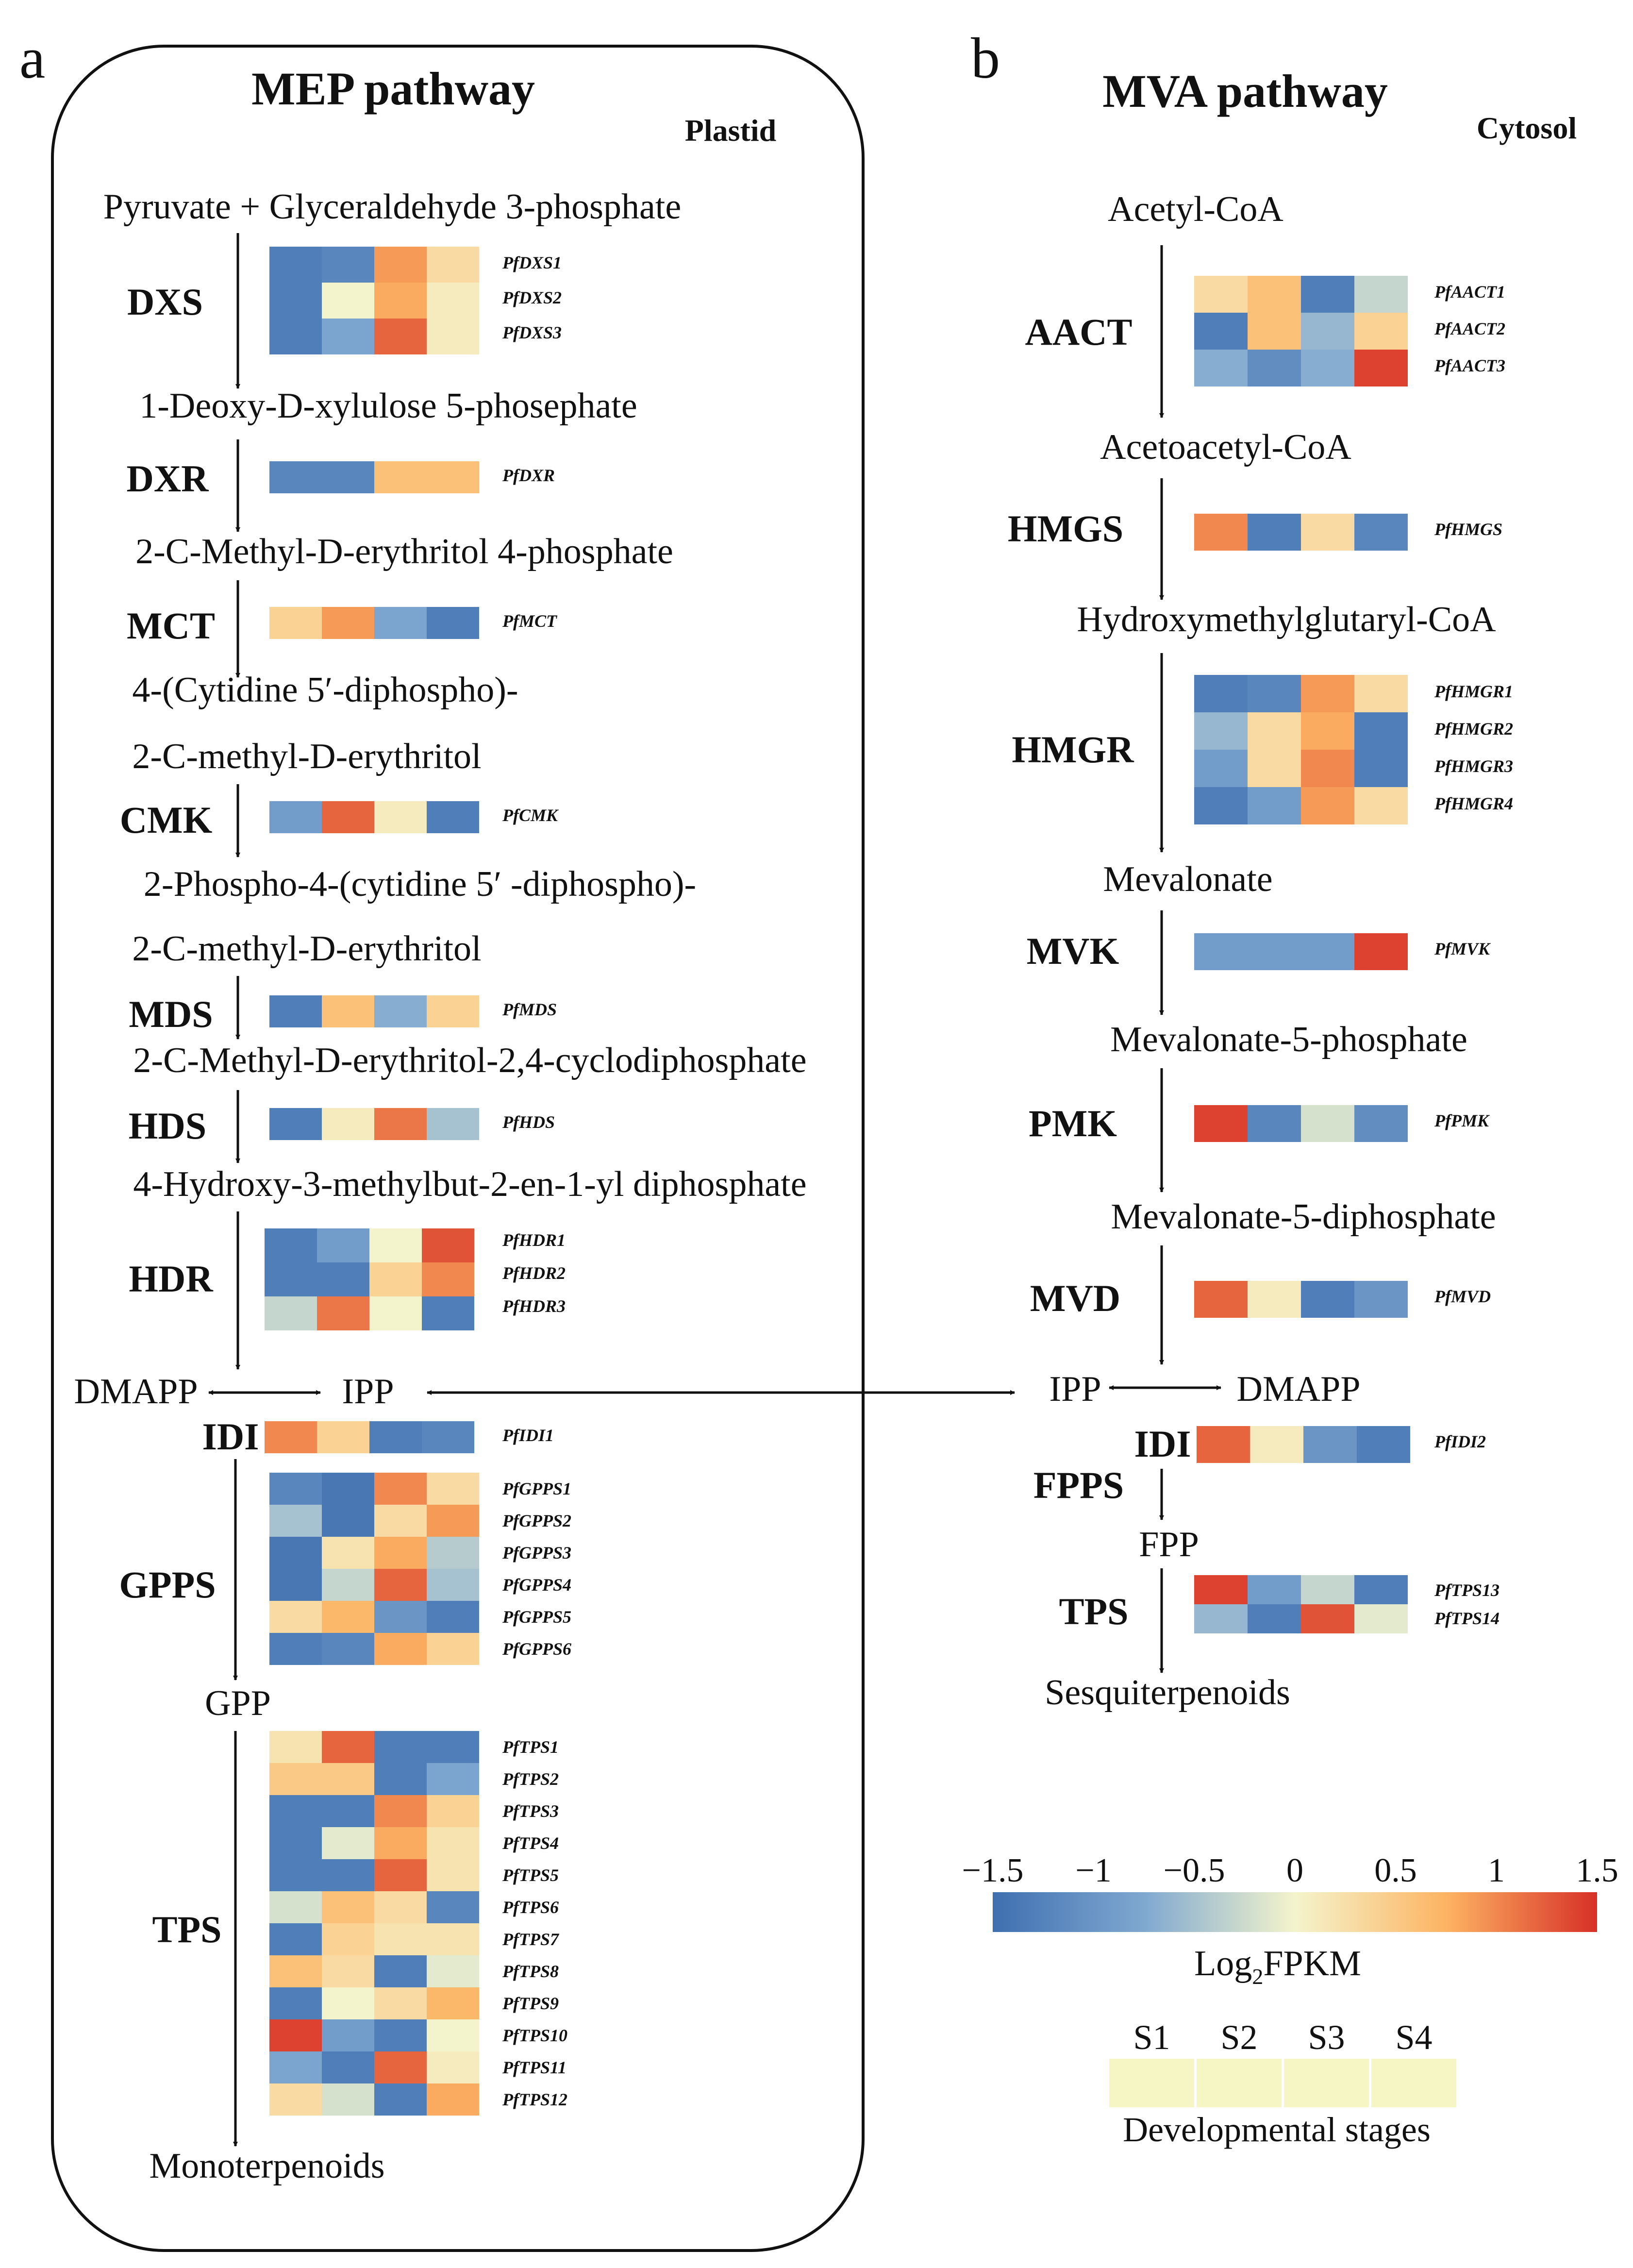 The height and width of the screenshot is (2268, 1633). What do you see at coordinates (1295, 1912) in the screenshot?
I see `color-scale-bar` at bounding box center [1295, 1912].